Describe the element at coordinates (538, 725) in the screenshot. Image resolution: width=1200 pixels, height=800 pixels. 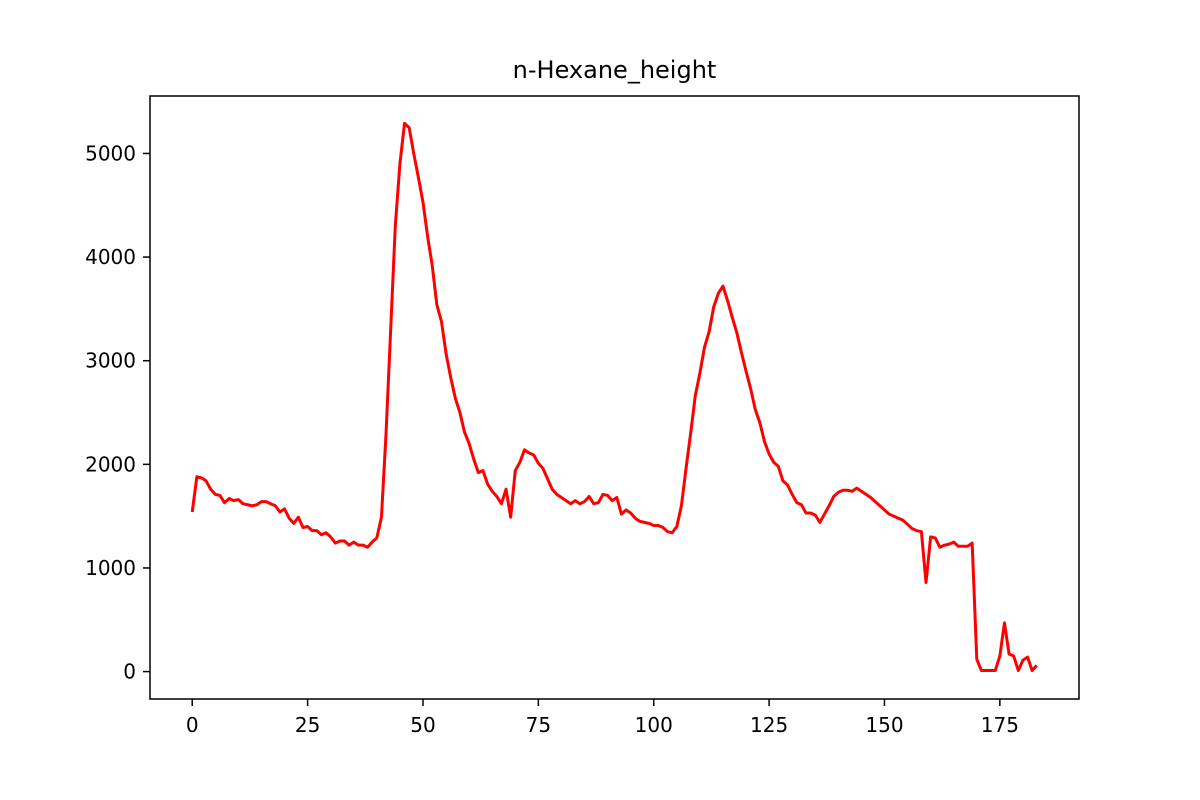
I see `x-tick-label: 75` at that location.